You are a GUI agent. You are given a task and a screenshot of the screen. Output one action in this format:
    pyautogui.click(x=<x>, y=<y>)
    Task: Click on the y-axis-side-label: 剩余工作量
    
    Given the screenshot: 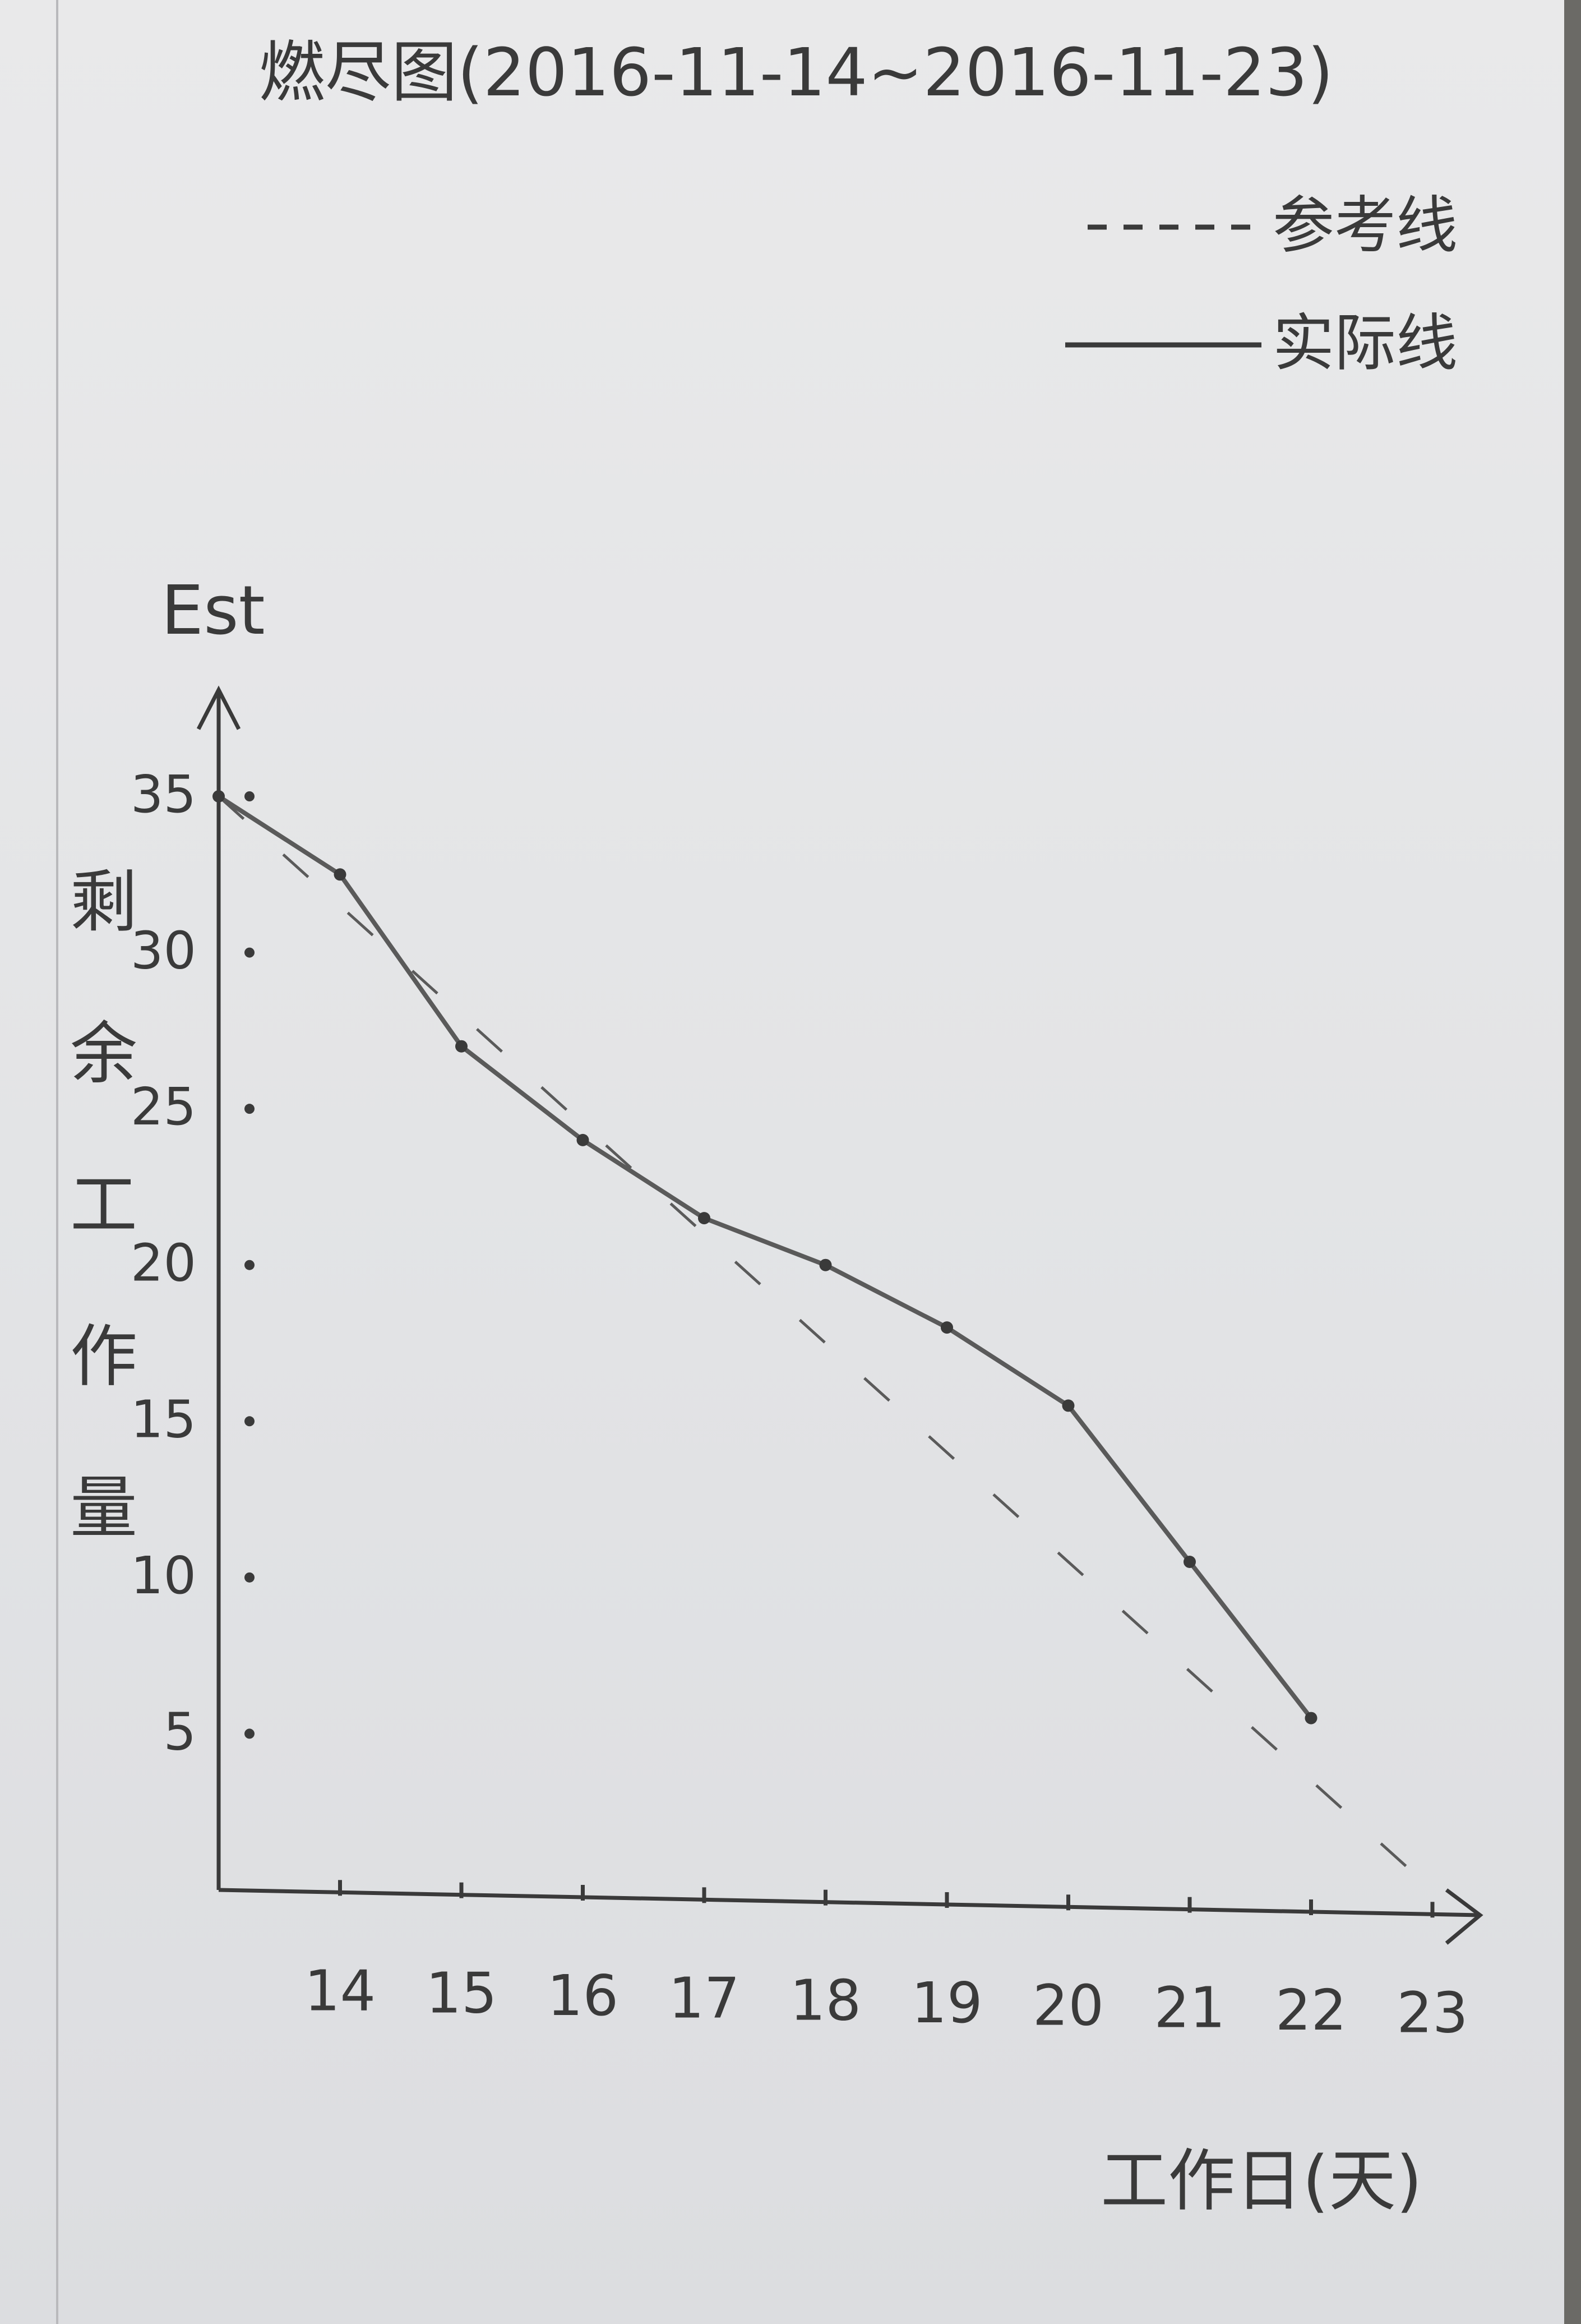 What is the action you would take?
    pyautogui.click(x=104, y=1205)
    